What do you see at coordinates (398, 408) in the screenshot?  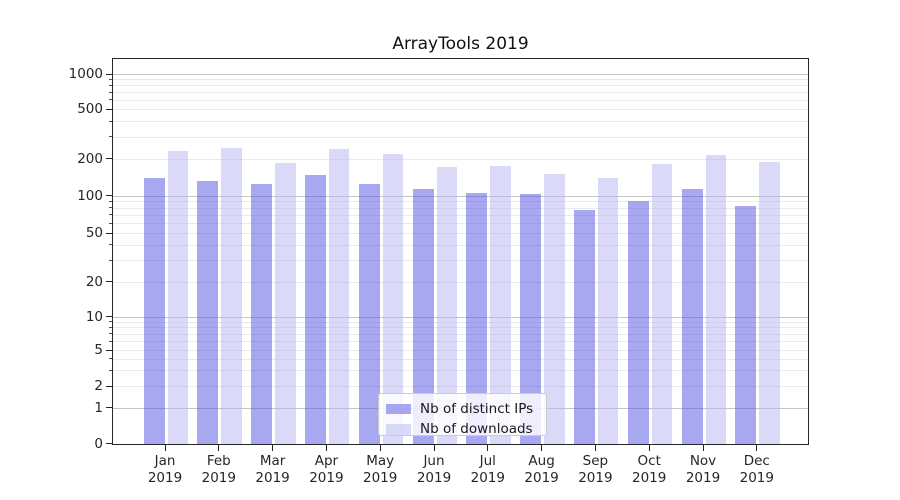 I see `legend-swatch-distinct-ips` at bounding box center [398, 408].